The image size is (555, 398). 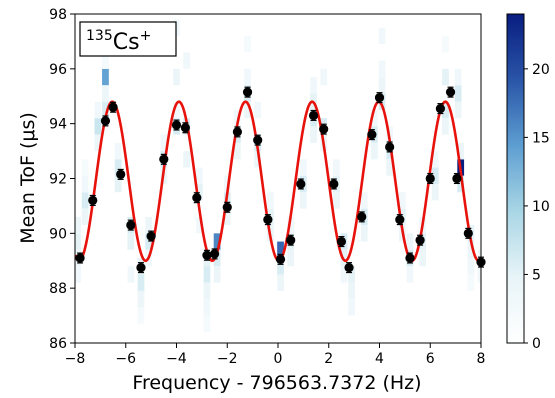 What do you see at coordinates (58, 15) in the screenshot?
I see `y-tick-label: 98` at bounding box center [58, 15].